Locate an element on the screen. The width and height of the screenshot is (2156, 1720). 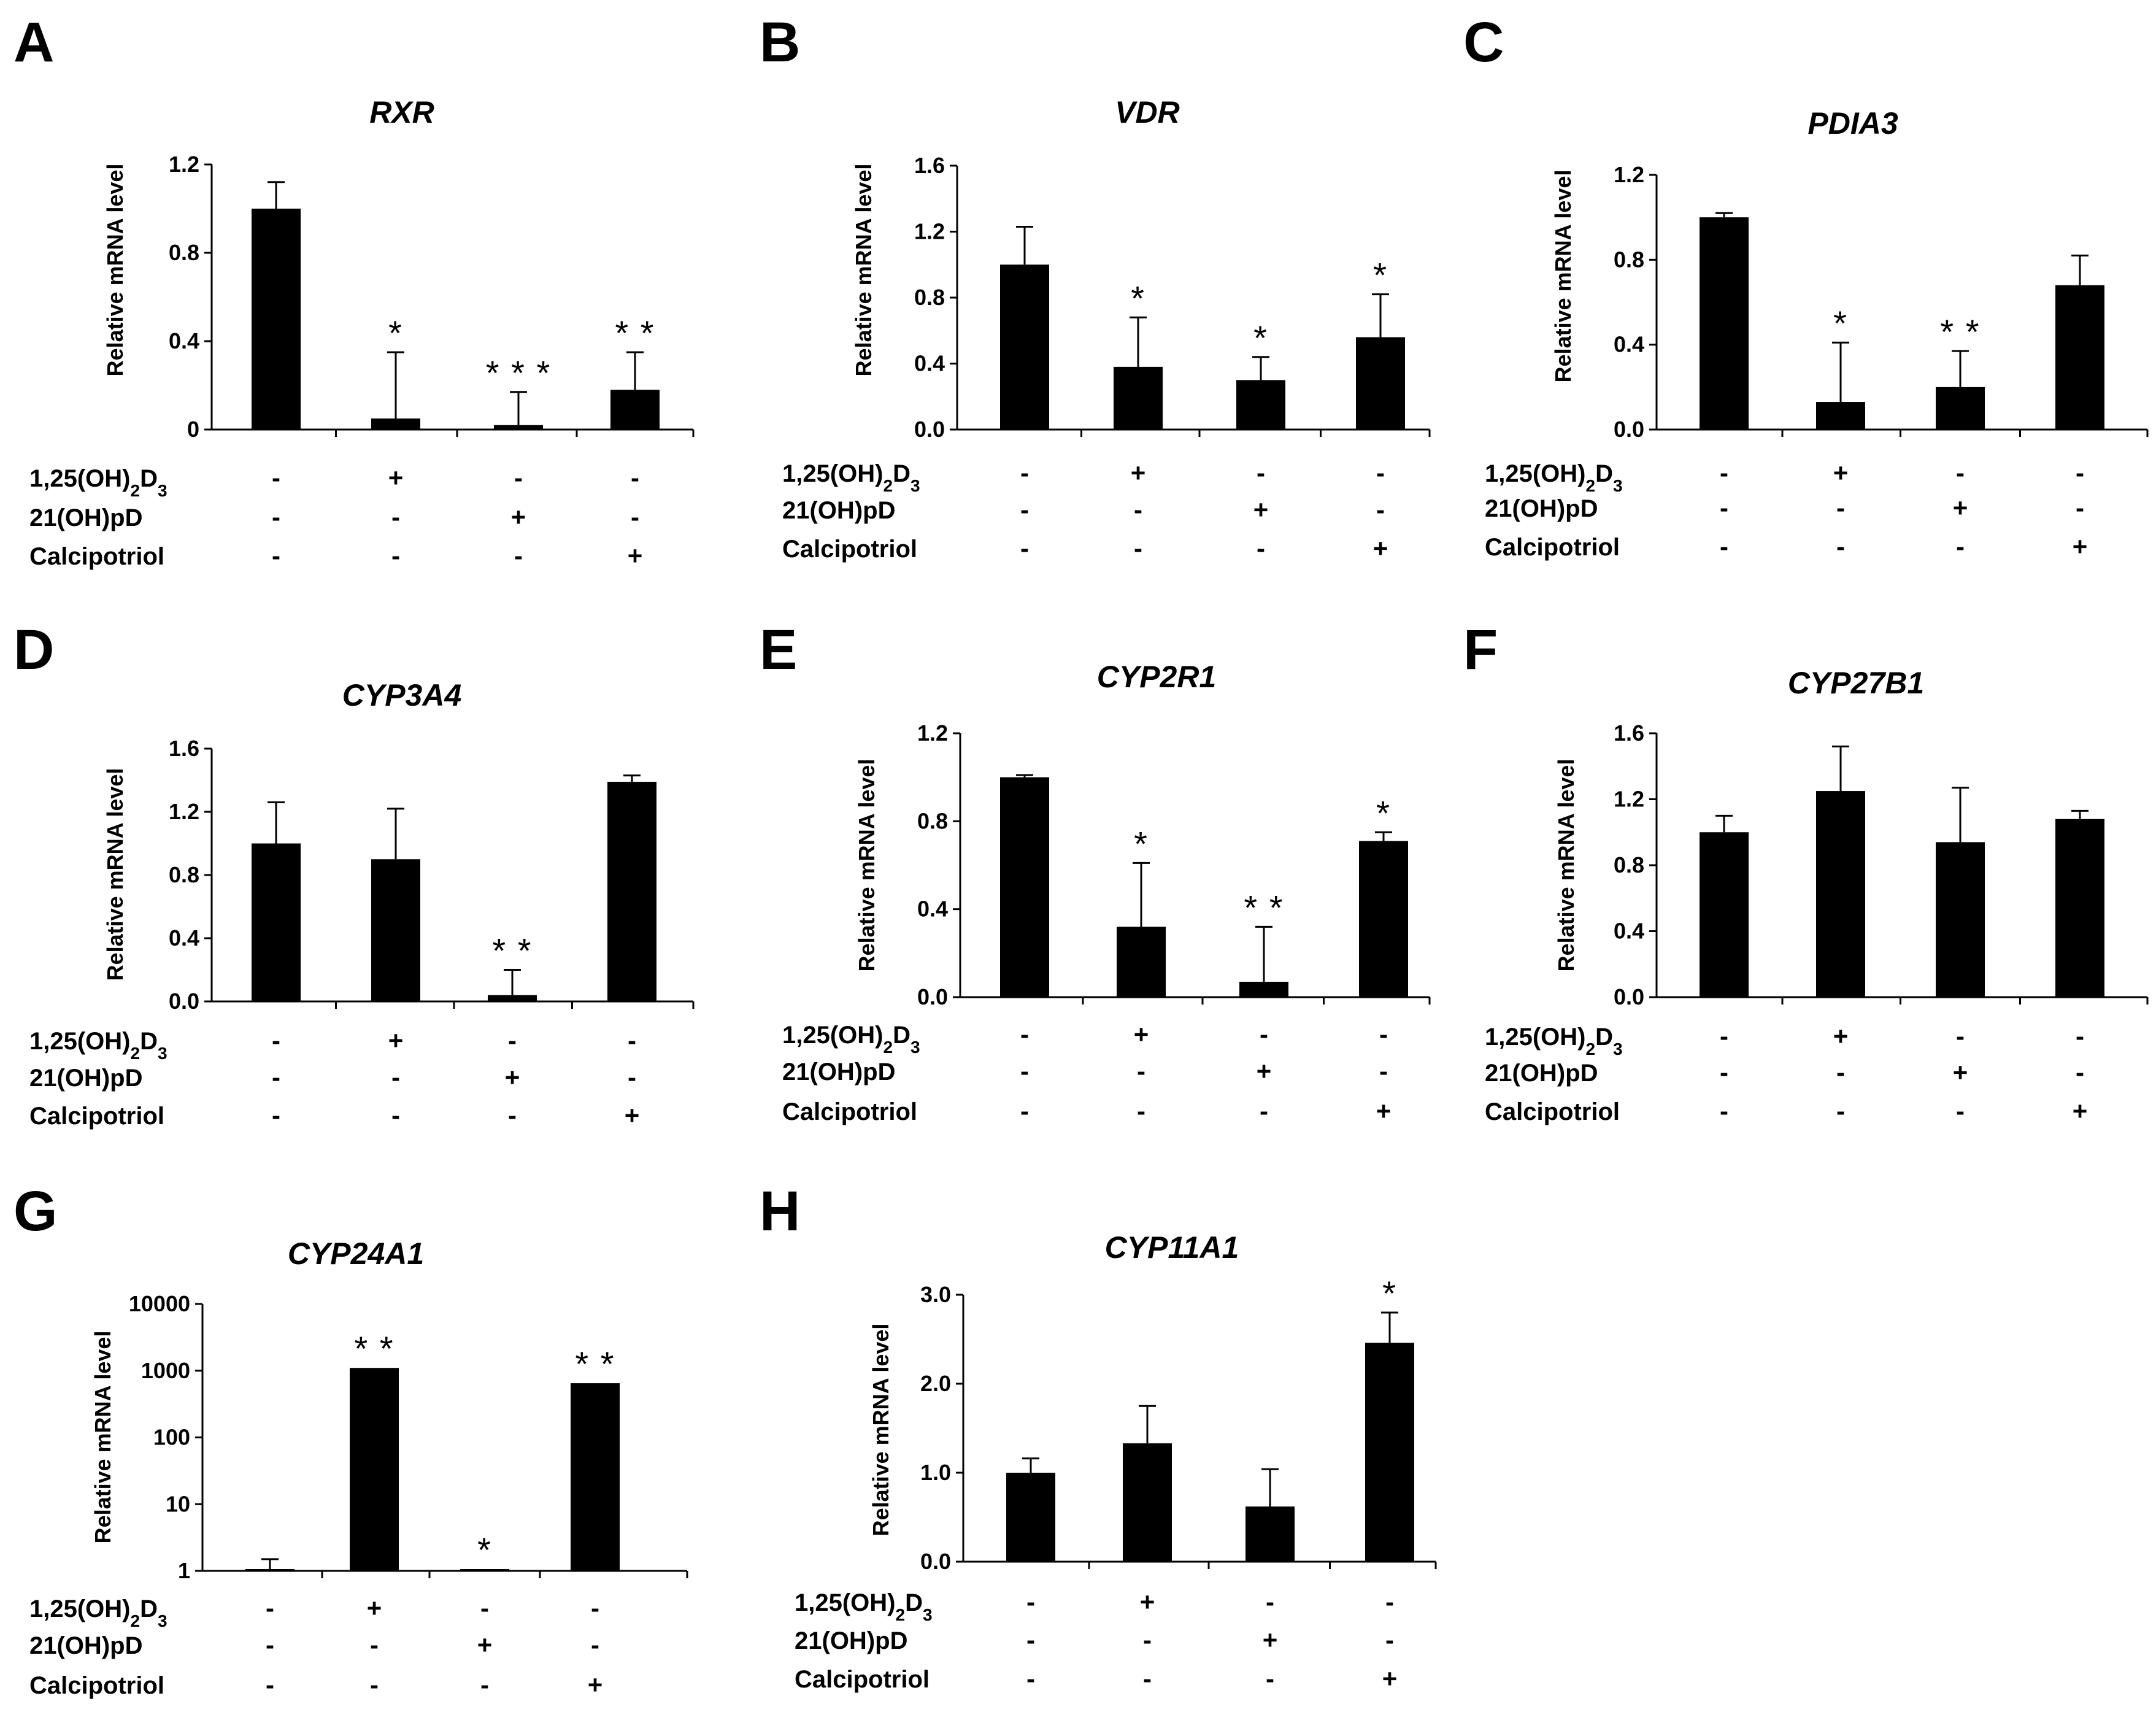
panel-letter: G is located at coordinates (35, 1211).